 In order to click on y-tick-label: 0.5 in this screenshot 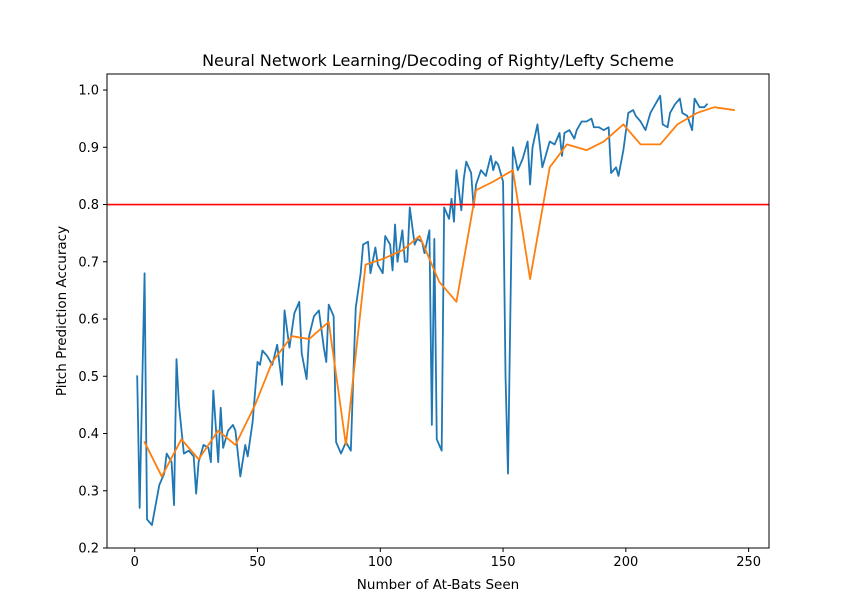, I will do `click(88, 377)`.